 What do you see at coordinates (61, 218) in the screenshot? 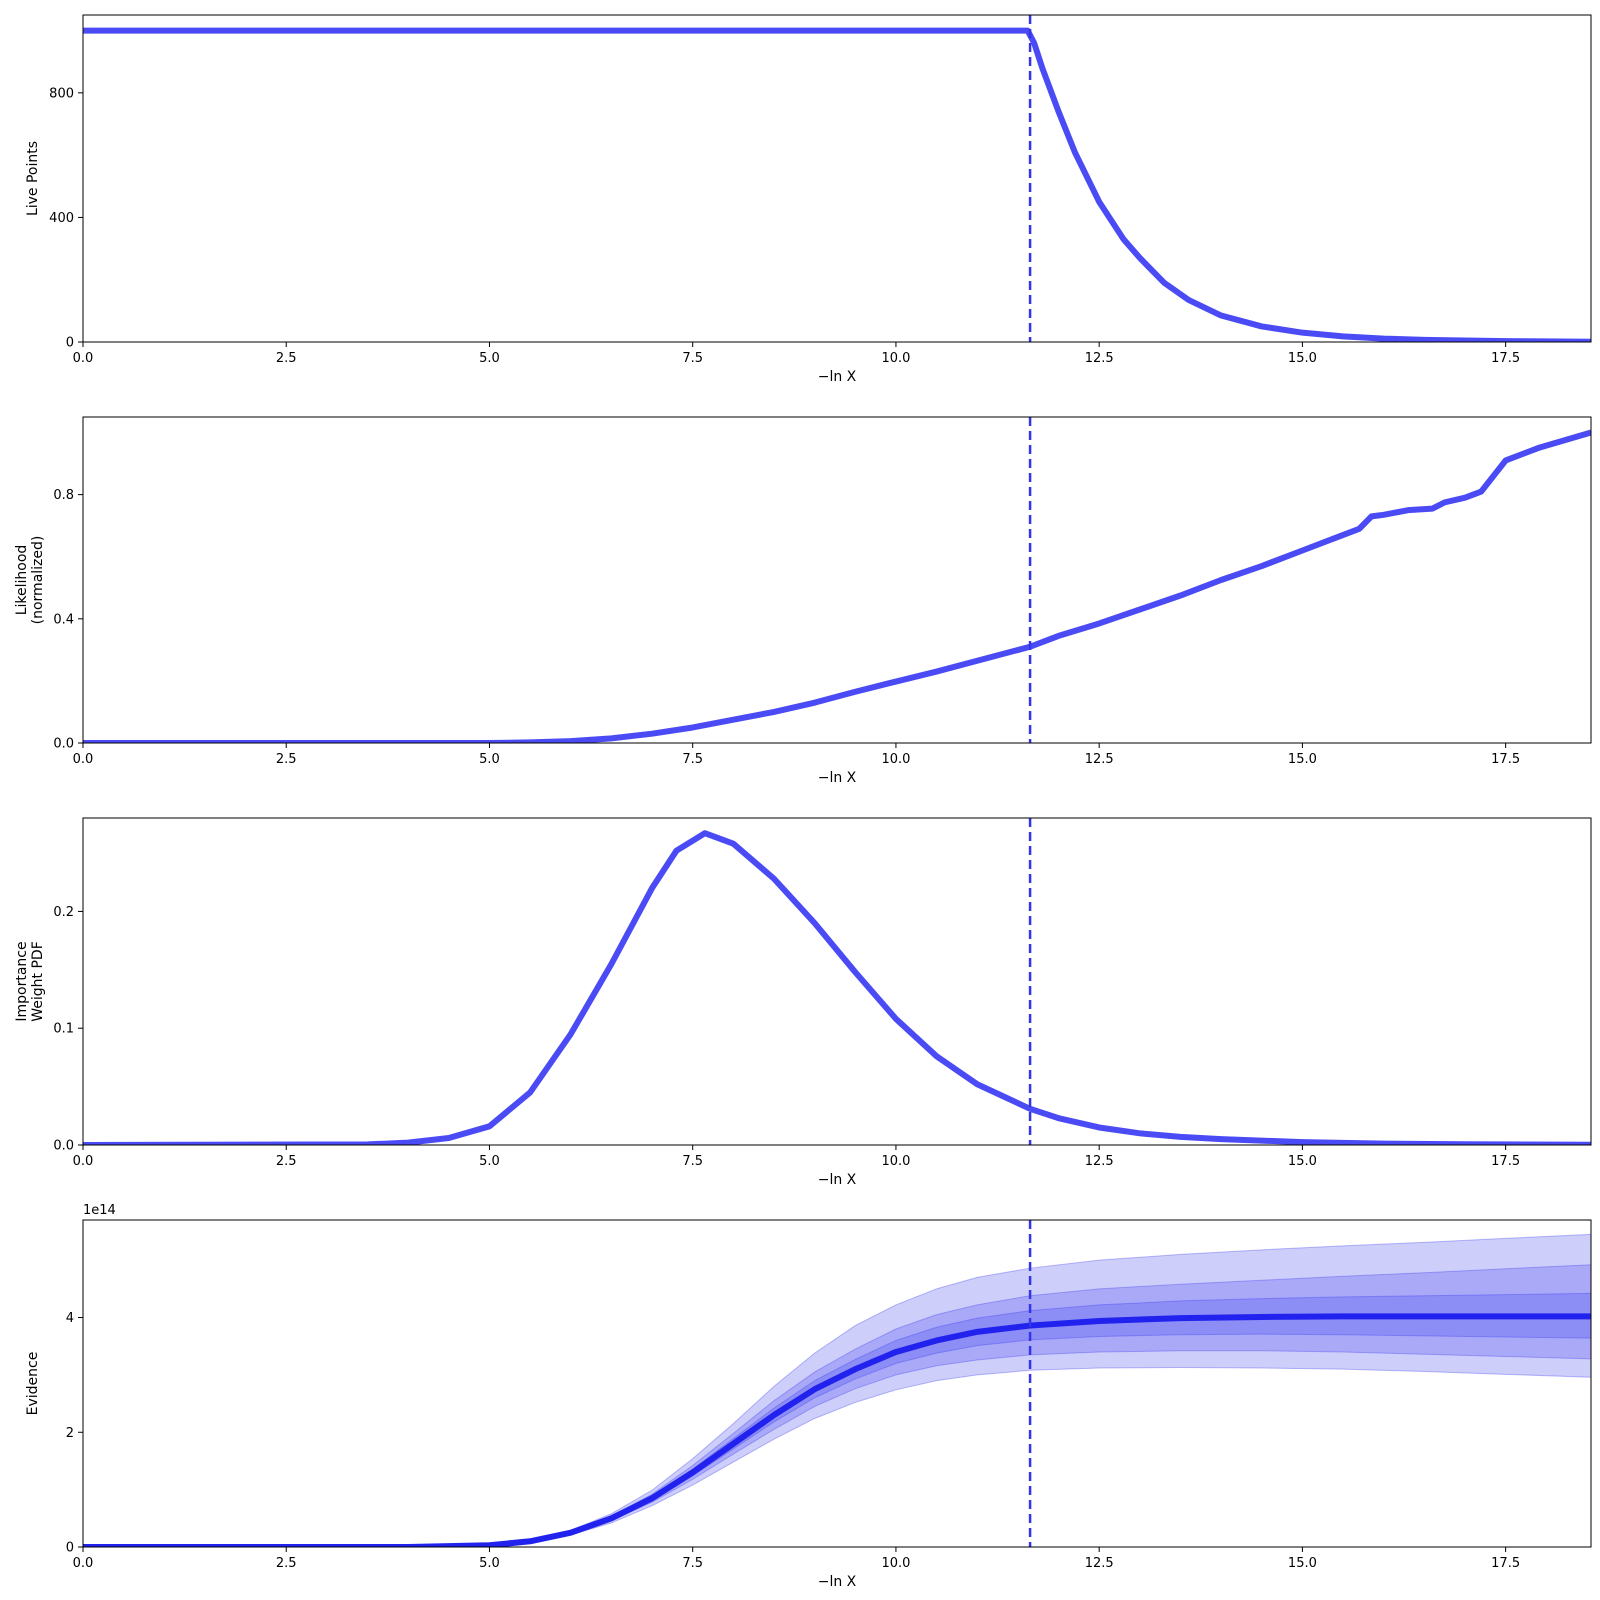
I see `y-tick-label: 400` at bounding box center [61, 218].